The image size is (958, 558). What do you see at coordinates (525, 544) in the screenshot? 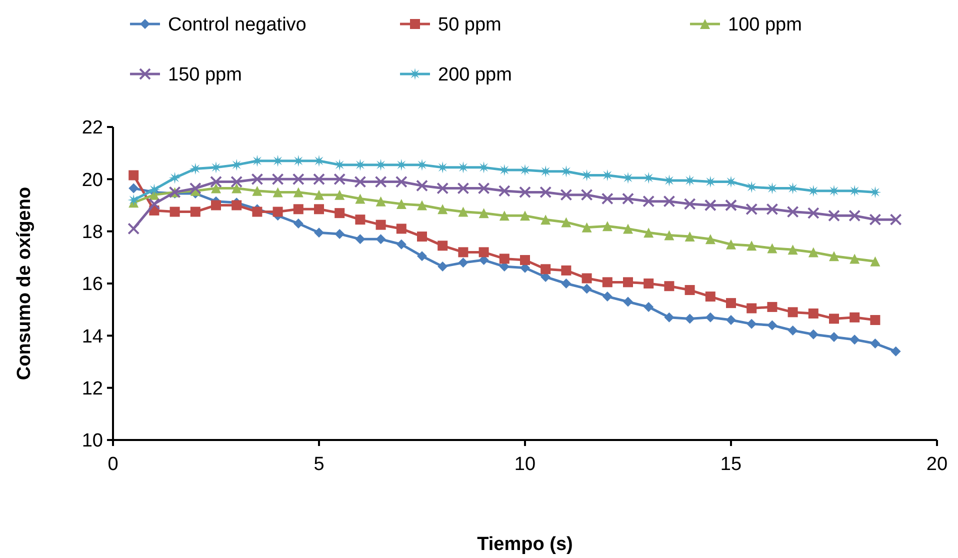
I see `x-axis-title: Tiempo (s)` at bounding box center [525, 544].